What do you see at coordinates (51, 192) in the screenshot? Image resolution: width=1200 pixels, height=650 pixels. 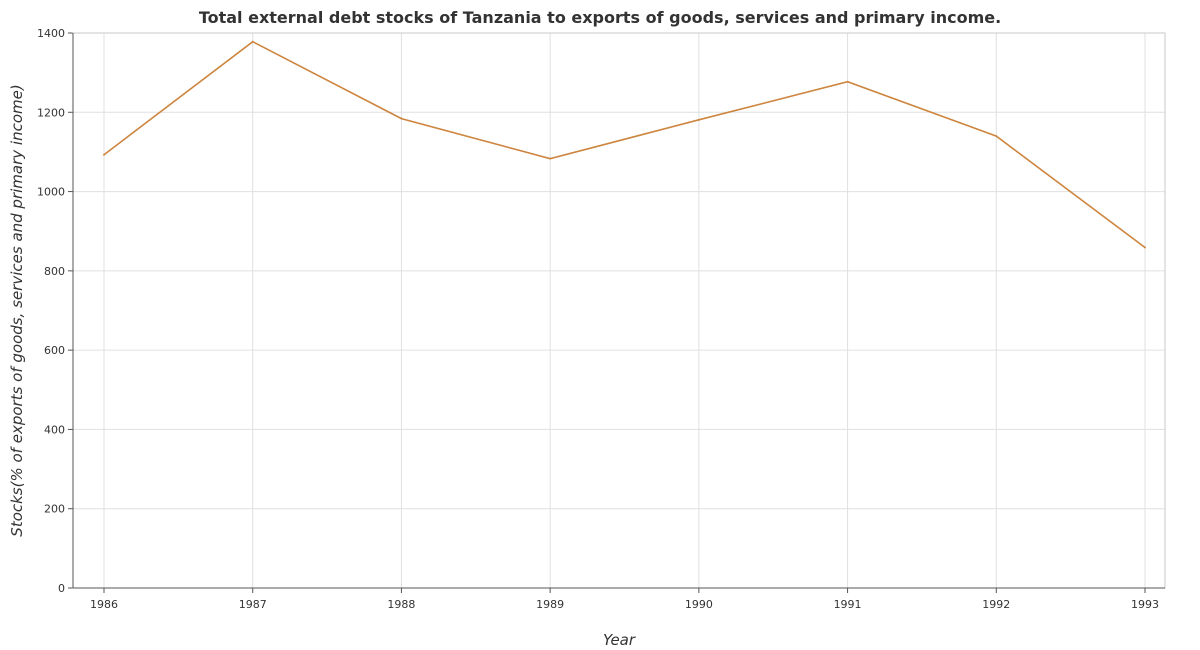 I see `y-tick-label: 1000` at bounding box center [51, 192].